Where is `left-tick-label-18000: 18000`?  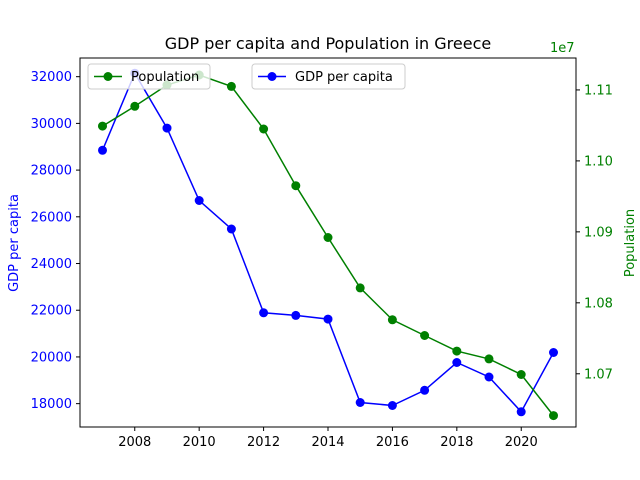 left-tick-label-18000: 18000 is located at coordinates (51, 404).